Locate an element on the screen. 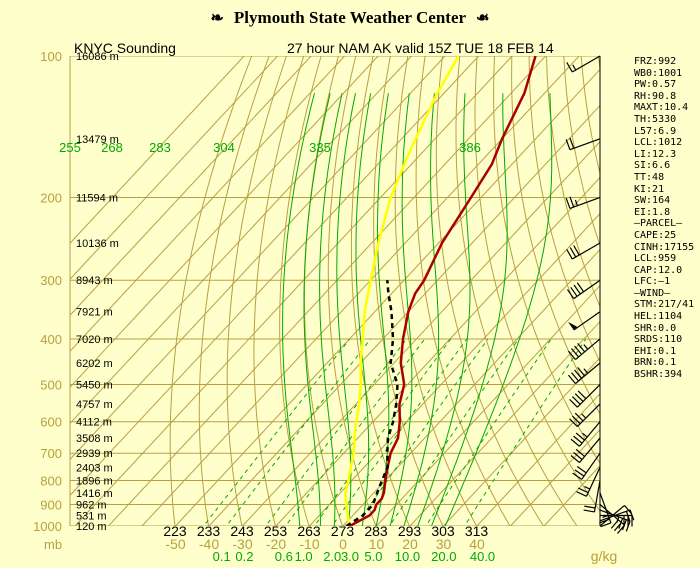 The height and width of the screenshot is (568, 700). stat-line: SRDS:110 is located at coordinates (658, 340).